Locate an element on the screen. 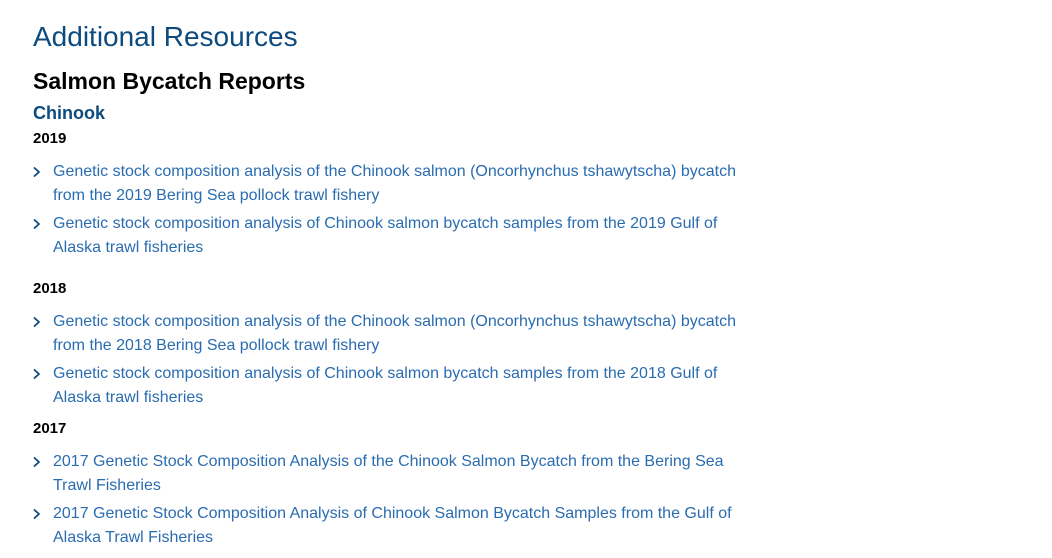 The height and width of the screenshot is (558, 1052). species-heading: Chinook is located at coordinates (69, 113).